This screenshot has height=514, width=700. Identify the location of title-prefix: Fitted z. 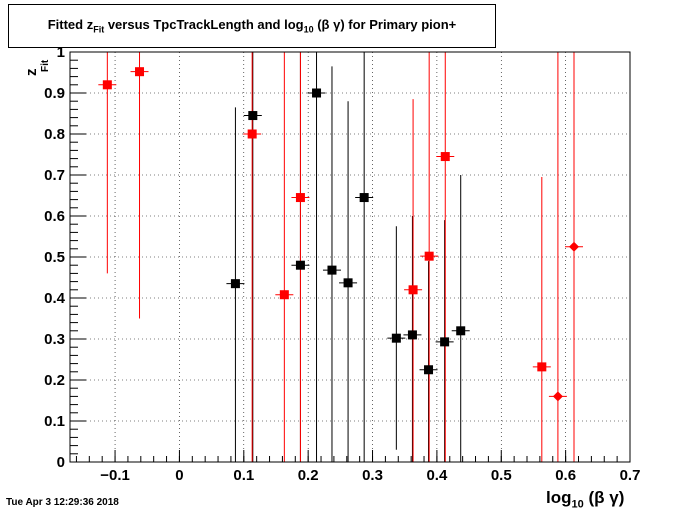
(70, 24).